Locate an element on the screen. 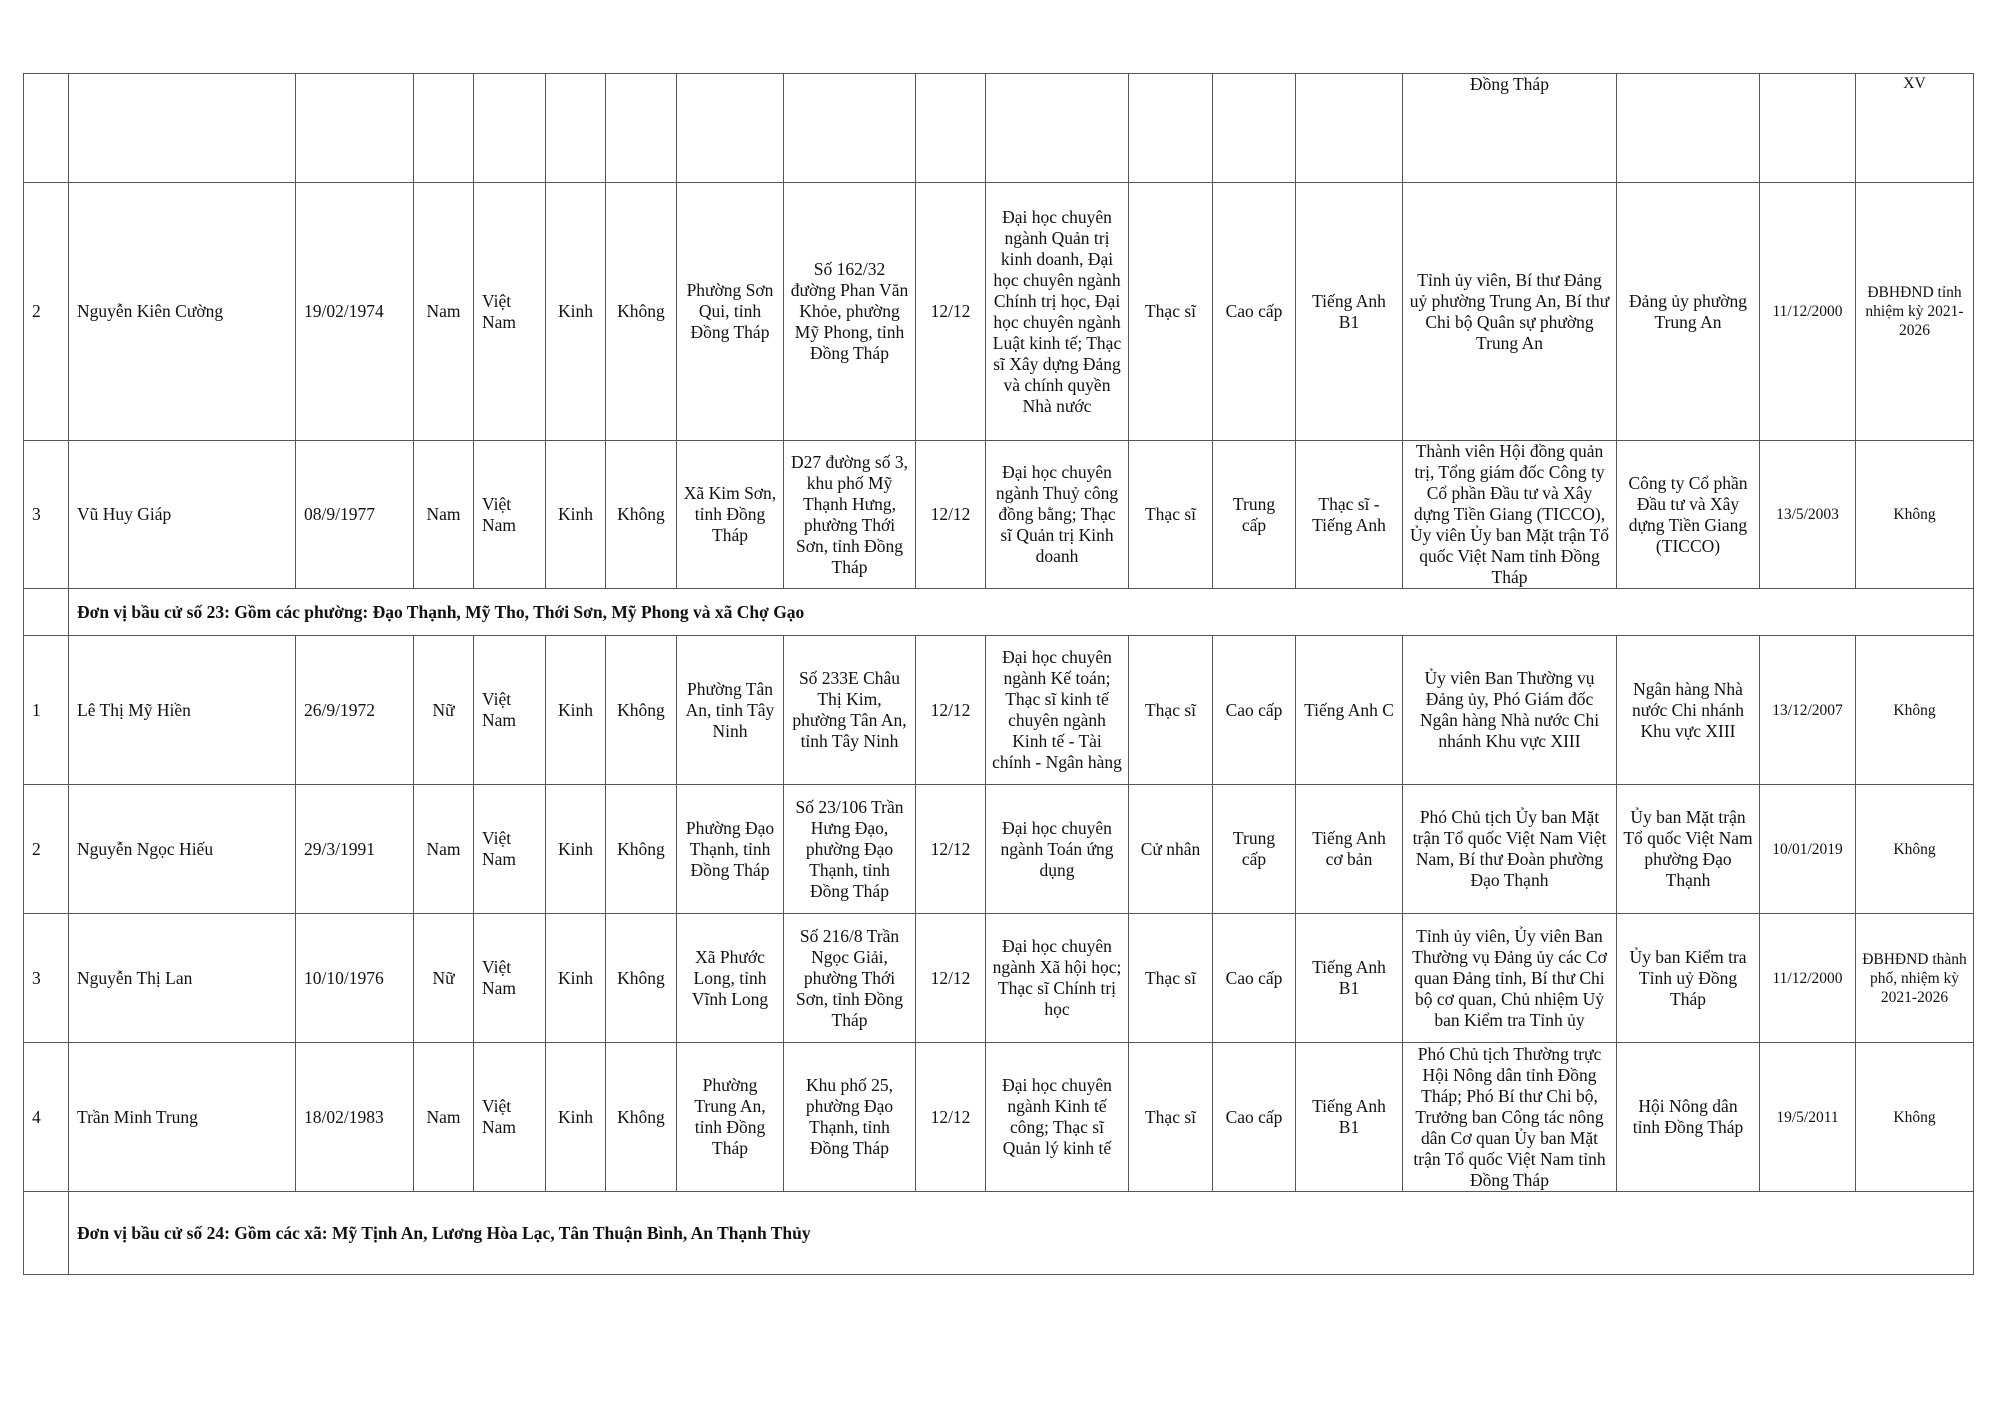 The width and height of the screenshot is (2000, 1414). cell-elected-delegate: ĐBHĐND tỉnh nhiệm kỳ 2021-2026 is located at coordinates (1914, 311).